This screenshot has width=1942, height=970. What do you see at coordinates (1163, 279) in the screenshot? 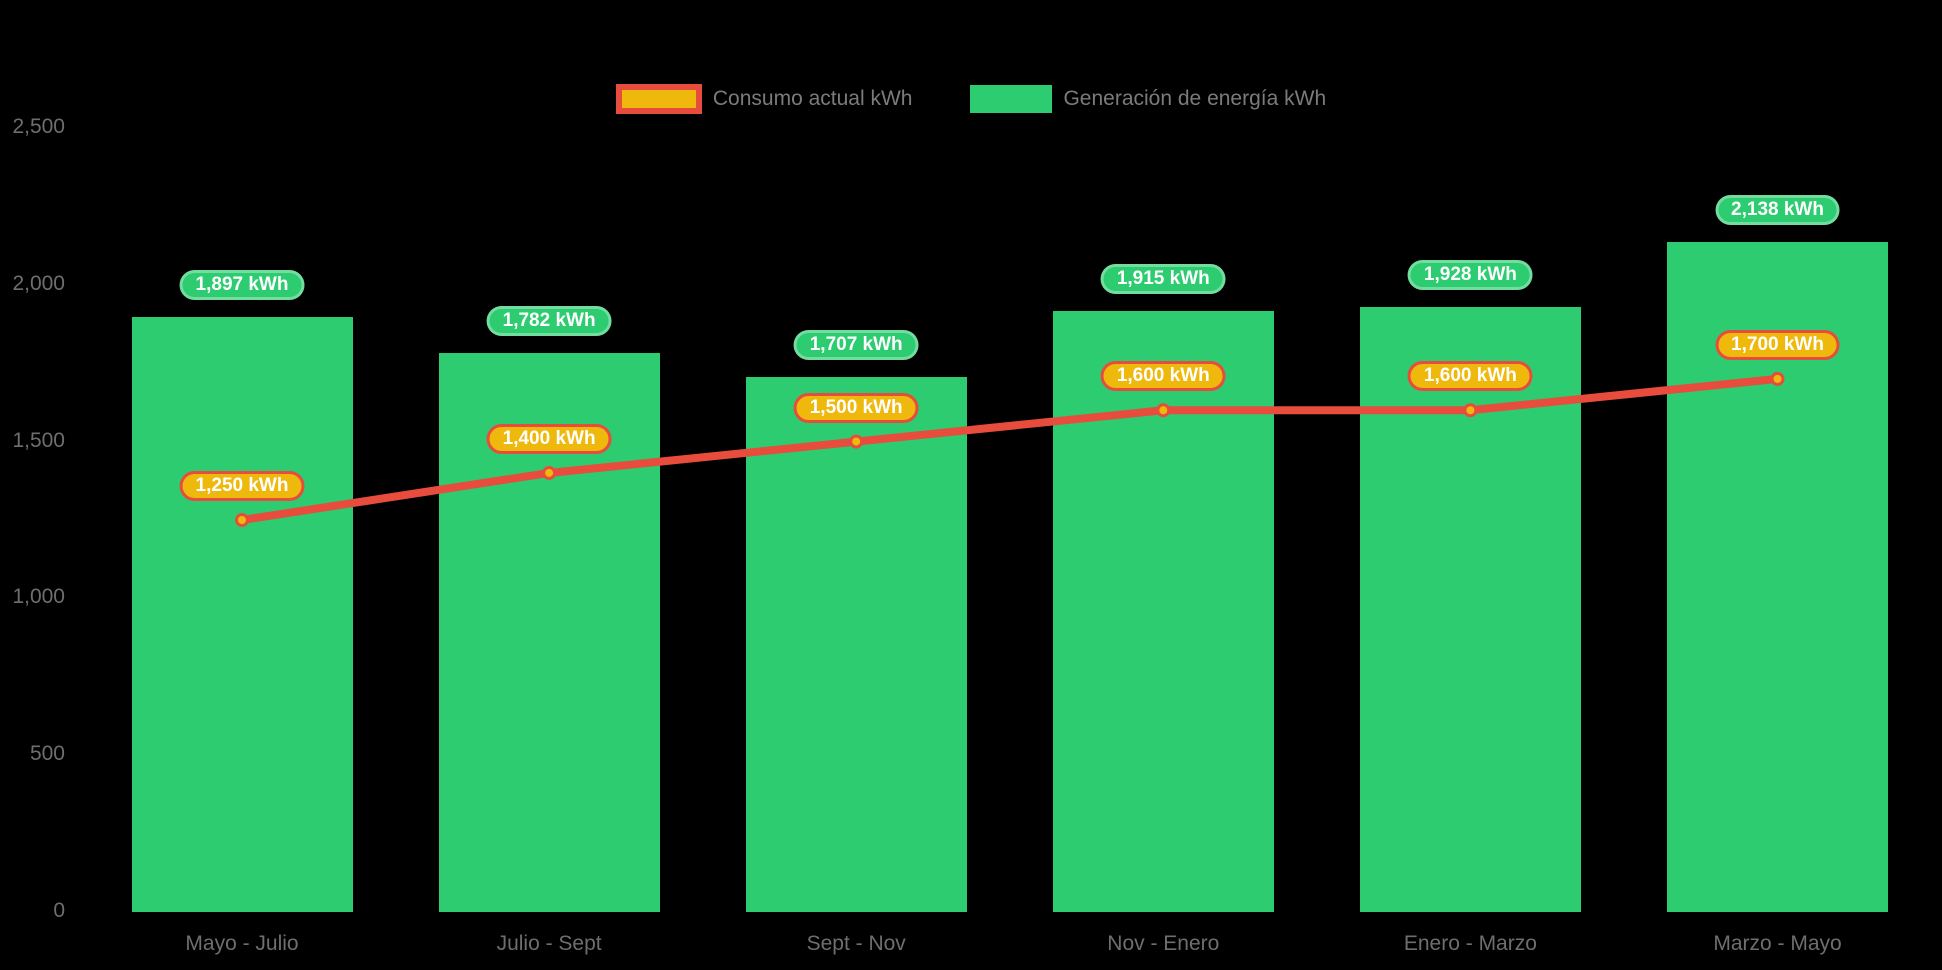
I see `bar-value-label: 1,915 kWh` at bounding box center [1163, 279].